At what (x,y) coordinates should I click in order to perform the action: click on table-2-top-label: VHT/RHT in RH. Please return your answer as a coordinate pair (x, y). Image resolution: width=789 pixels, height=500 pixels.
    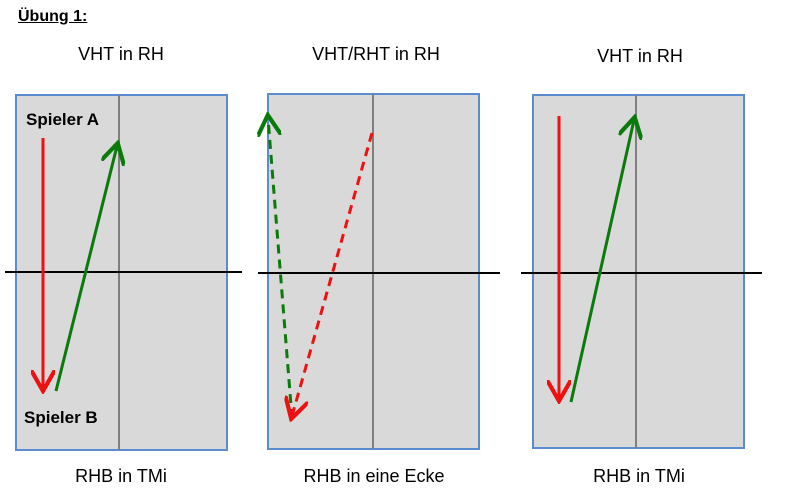
    Looking at the image, I should click on (376, 54).